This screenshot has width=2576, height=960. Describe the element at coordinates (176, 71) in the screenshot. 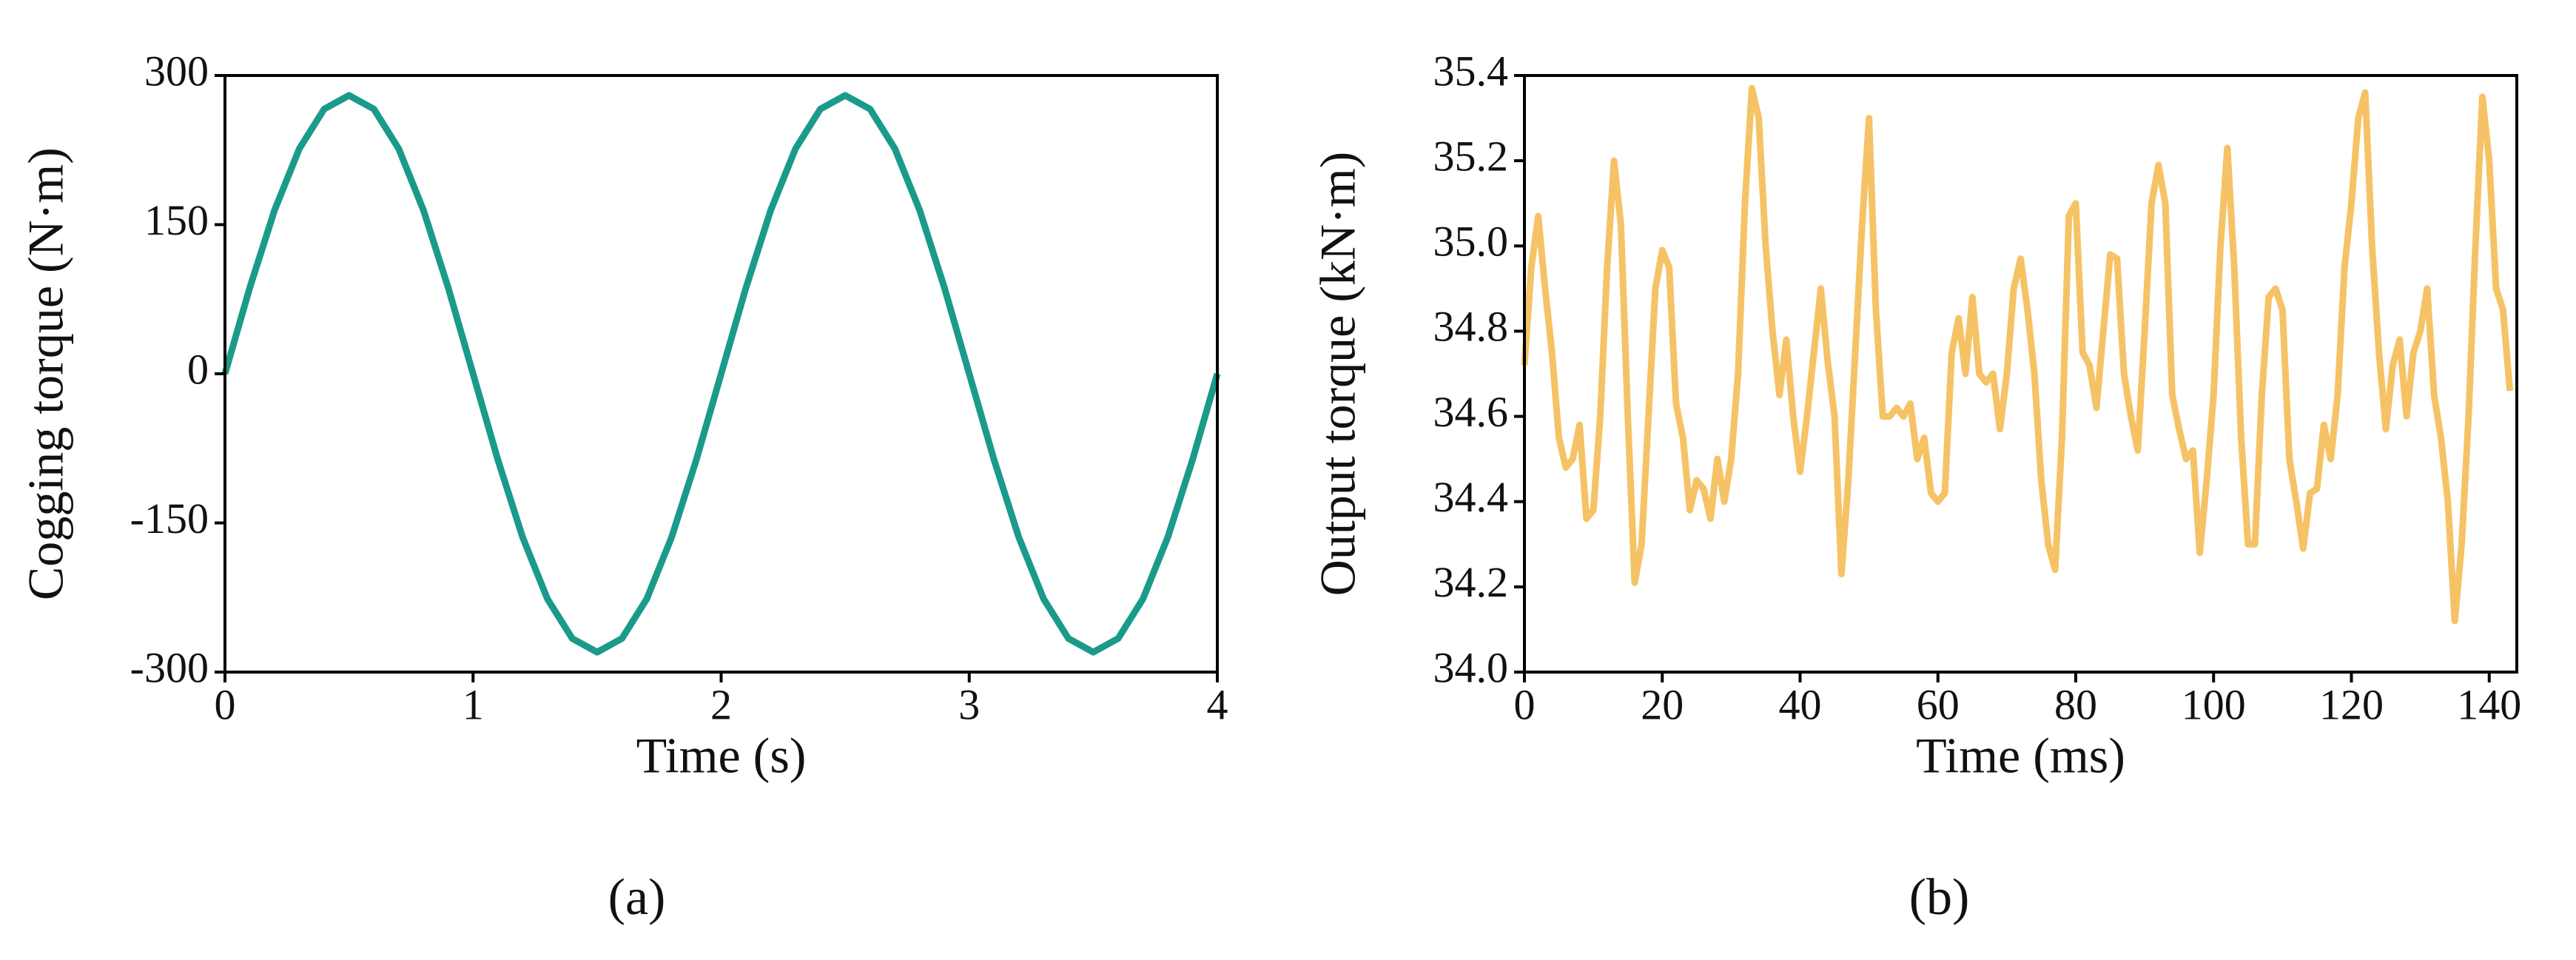

I see `y-tick-label: 300` at that location.